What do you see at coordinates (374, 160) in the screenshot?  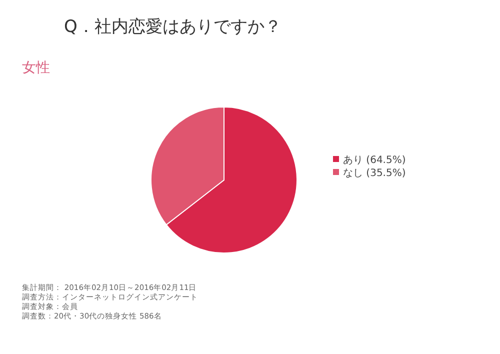 I see `legend-label: あり (64.5%)` at bounding box center [374, 160].